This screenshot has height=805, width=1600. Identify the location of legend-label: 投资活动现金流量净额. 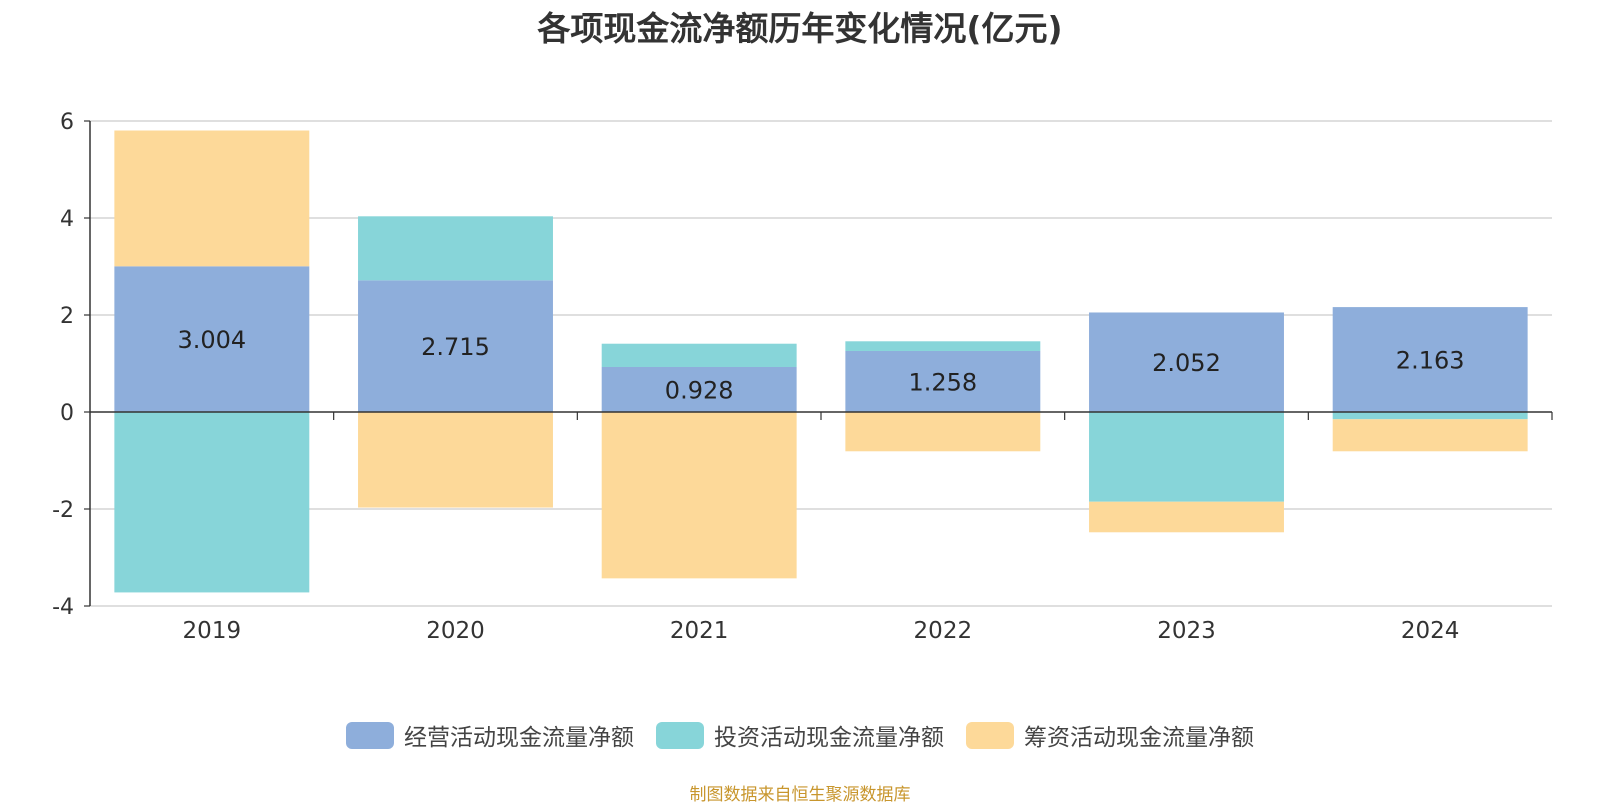
(829, 738).